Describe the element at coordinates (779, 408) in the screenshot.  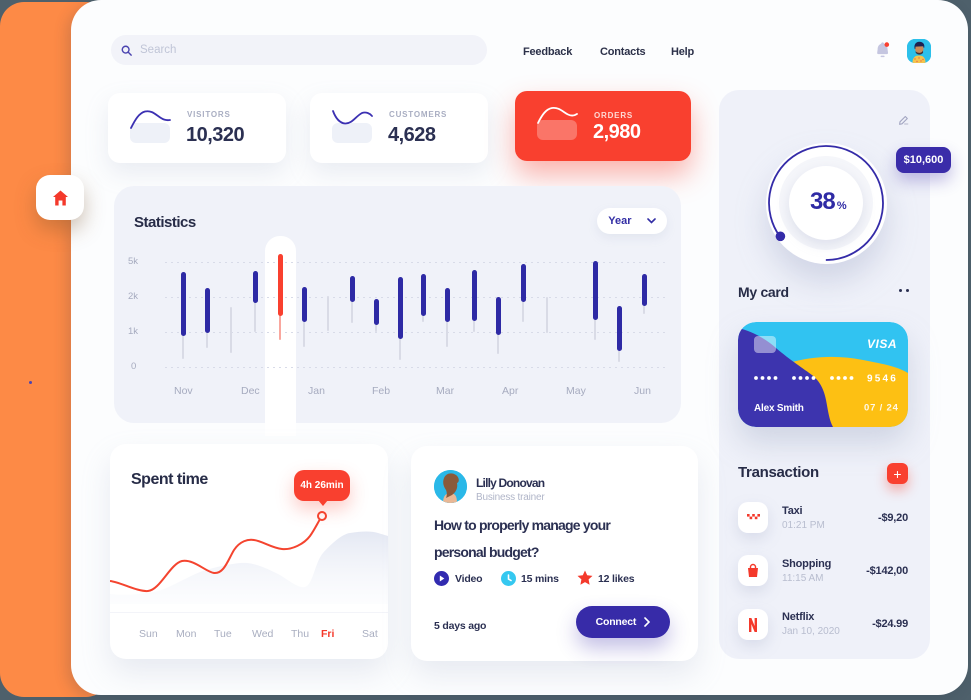
I see `svg-text: Alex Smith` at that location.